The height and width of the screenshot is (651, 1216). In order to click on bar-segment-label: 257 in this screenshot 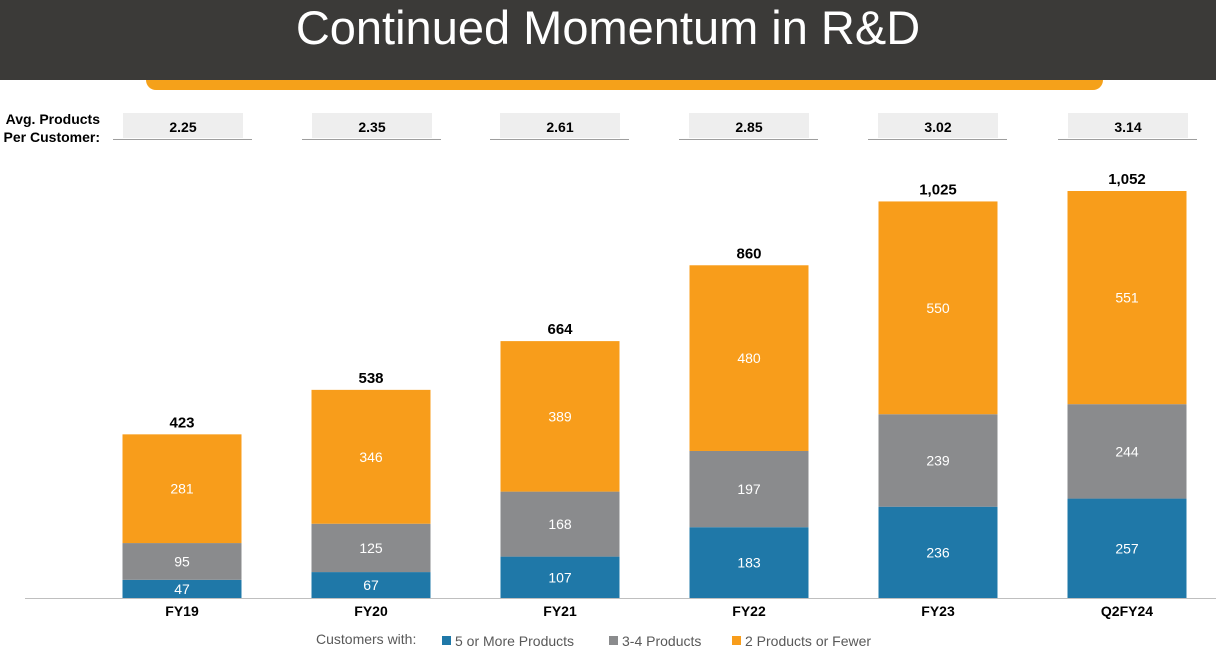, I will do `click(1127, 548)`.